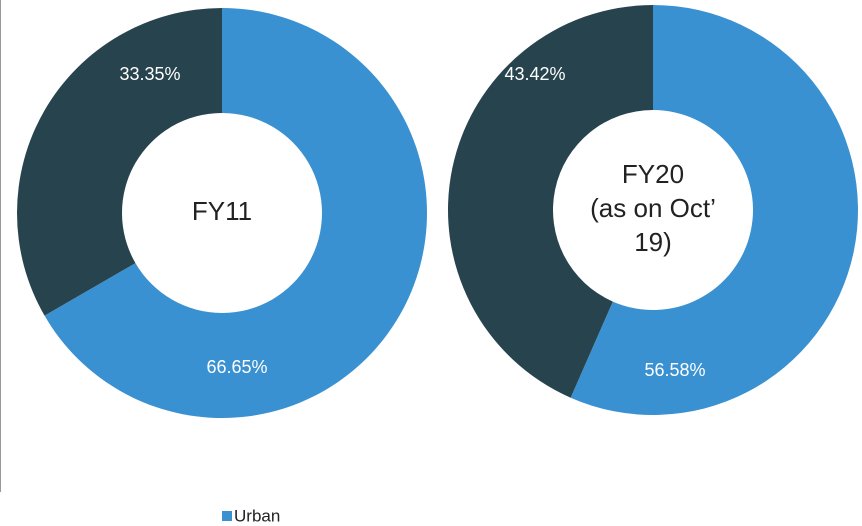  What do you see at coordinates (149, 74) in the screenshot?
I see `data-label: 33.35%` at bounding box center [149, 74].